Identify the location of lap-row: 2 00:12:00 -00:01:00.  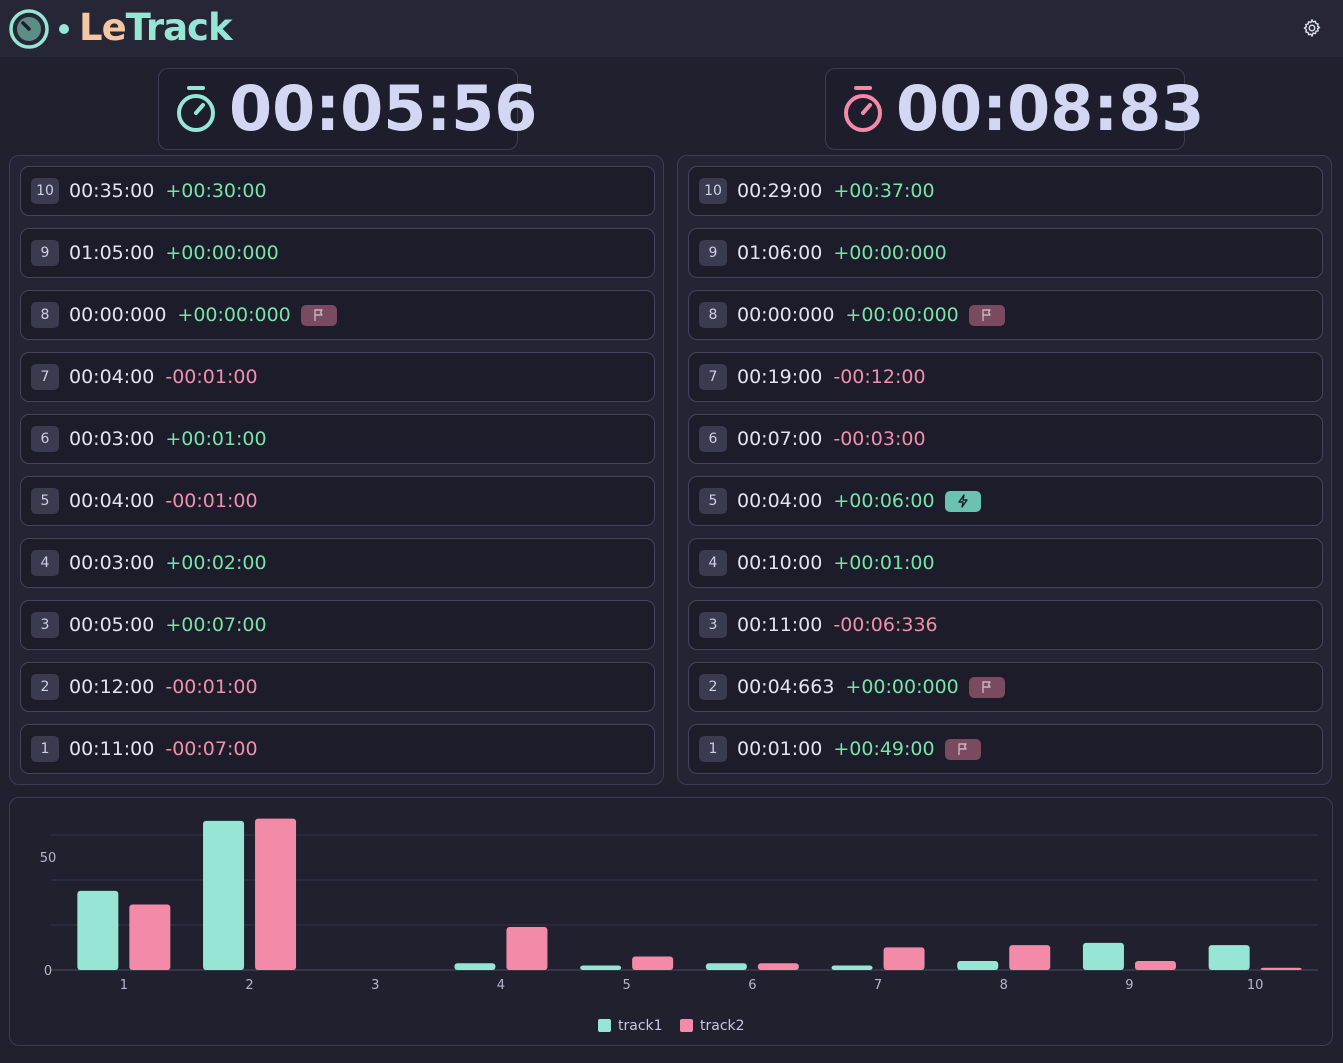
(337, 687).